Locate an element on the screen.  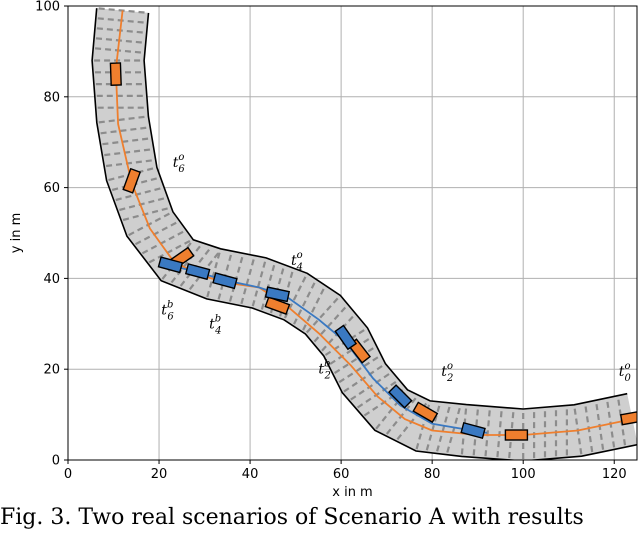
x-axis-label: x in m is located at coordinates (352, 492).